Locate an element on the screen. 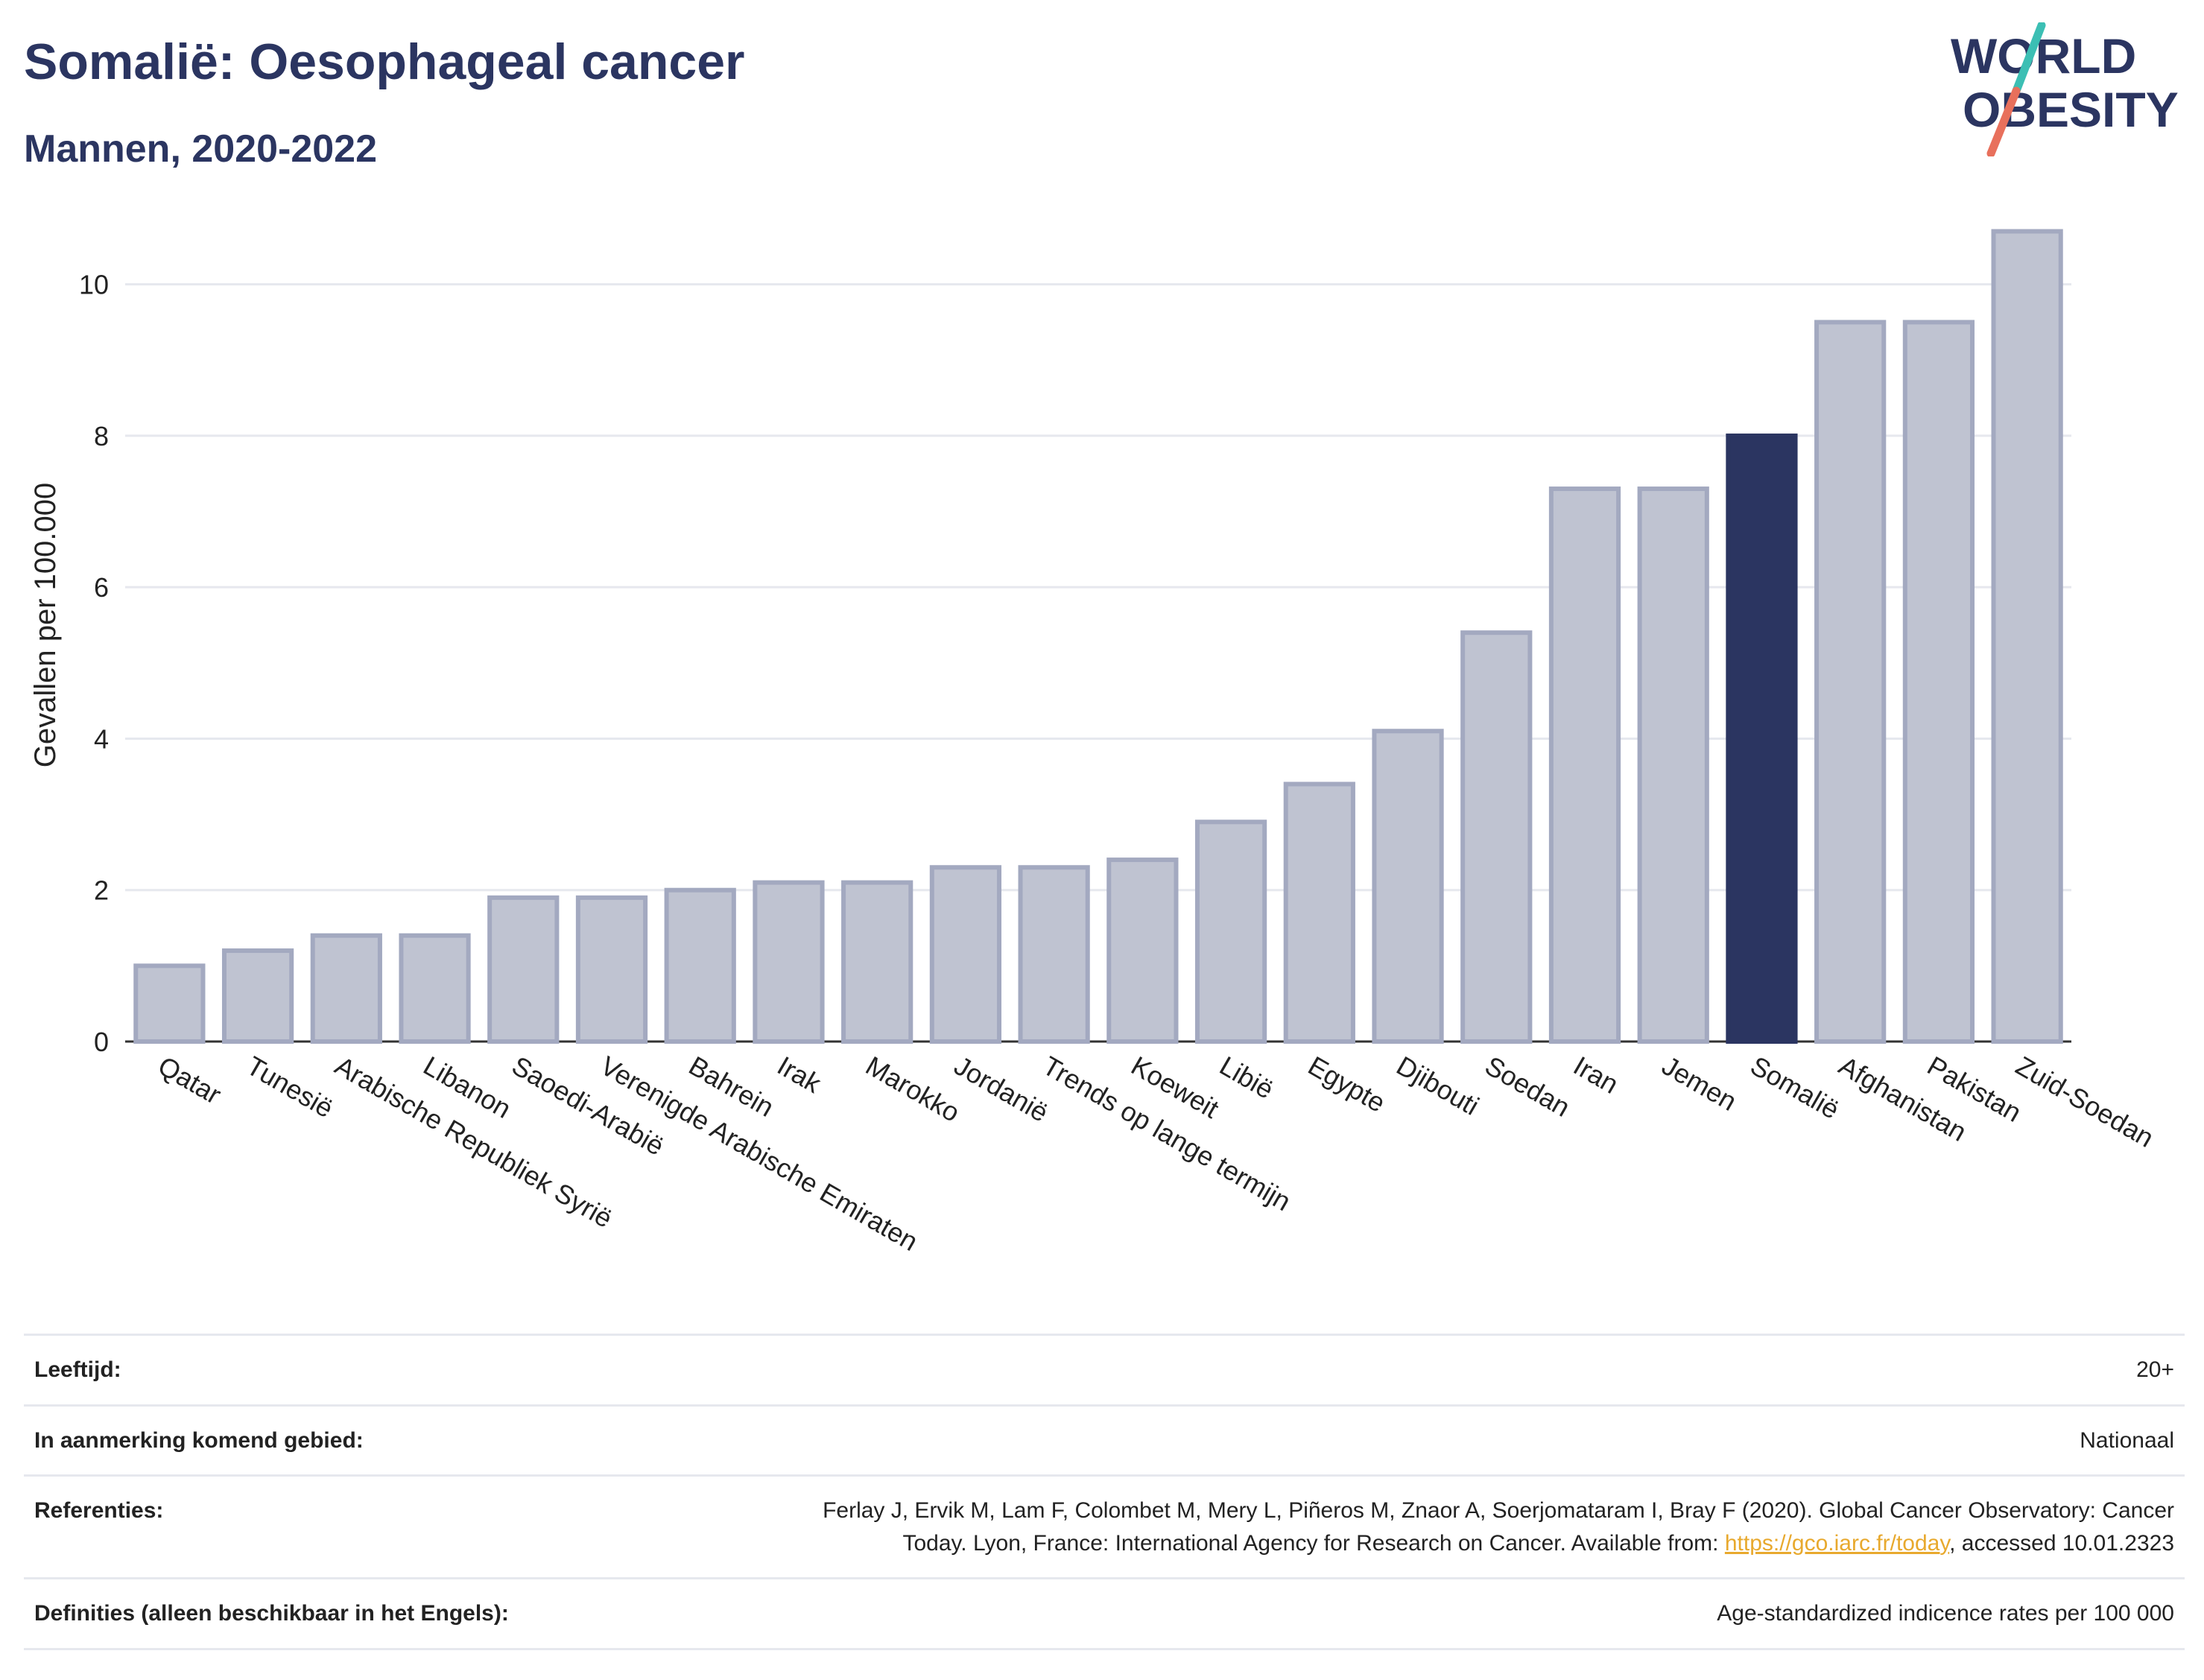 The width and height of the screenshot is (2204, 1680). x-tick-label: Qatar is located at coordinates (189, 1080).